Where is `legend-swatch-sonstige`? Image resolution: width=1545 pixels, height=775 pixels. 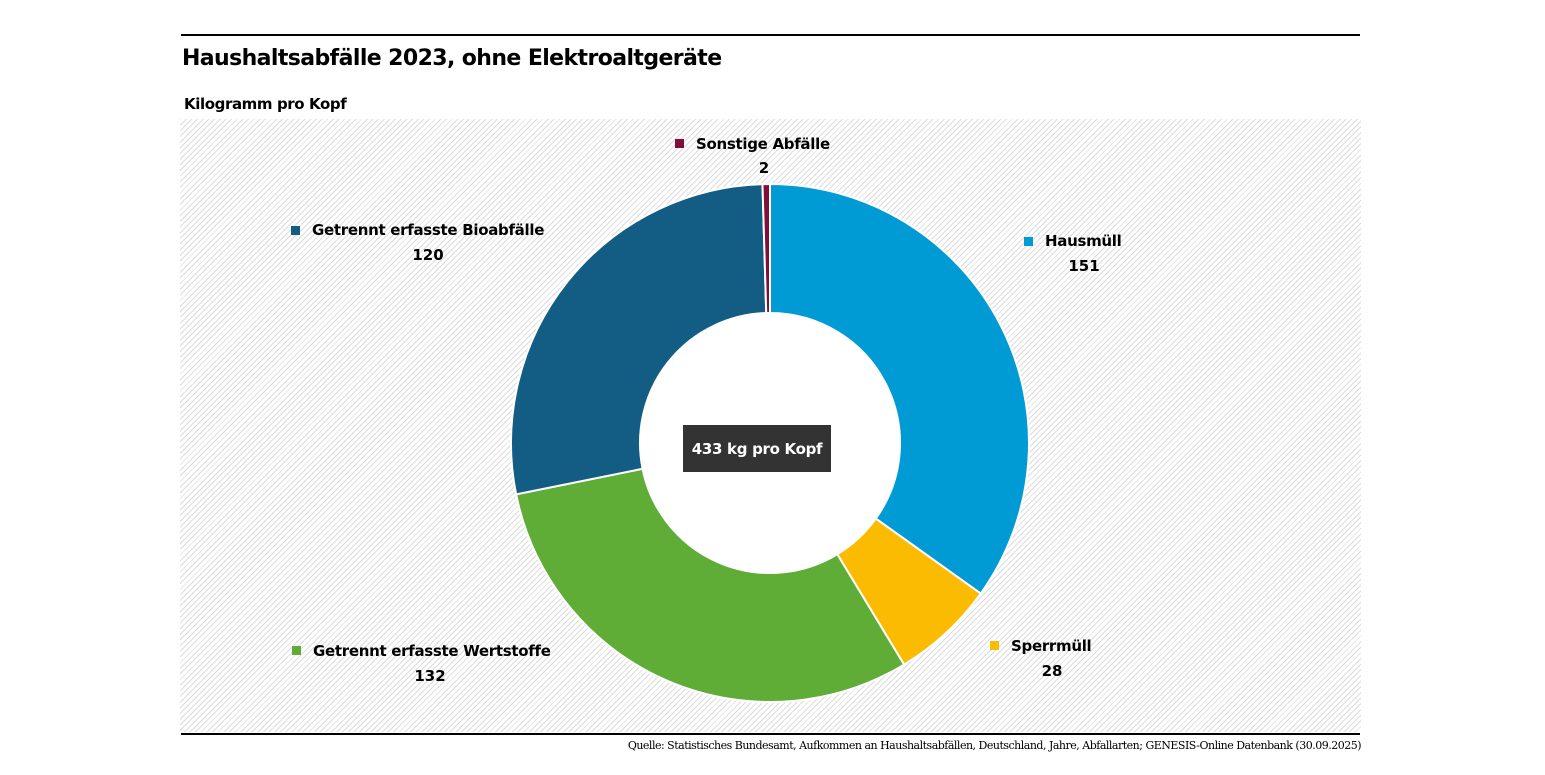 legend-swatch-sonstige is located at coordinates (679, 143).